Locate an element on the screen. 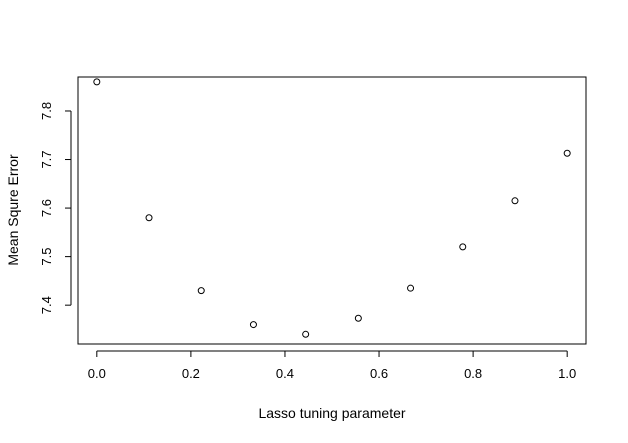 The width and height of the screenshot is (628, 443). y-tick-label: 7.8 is located at coordinates (46, 111).